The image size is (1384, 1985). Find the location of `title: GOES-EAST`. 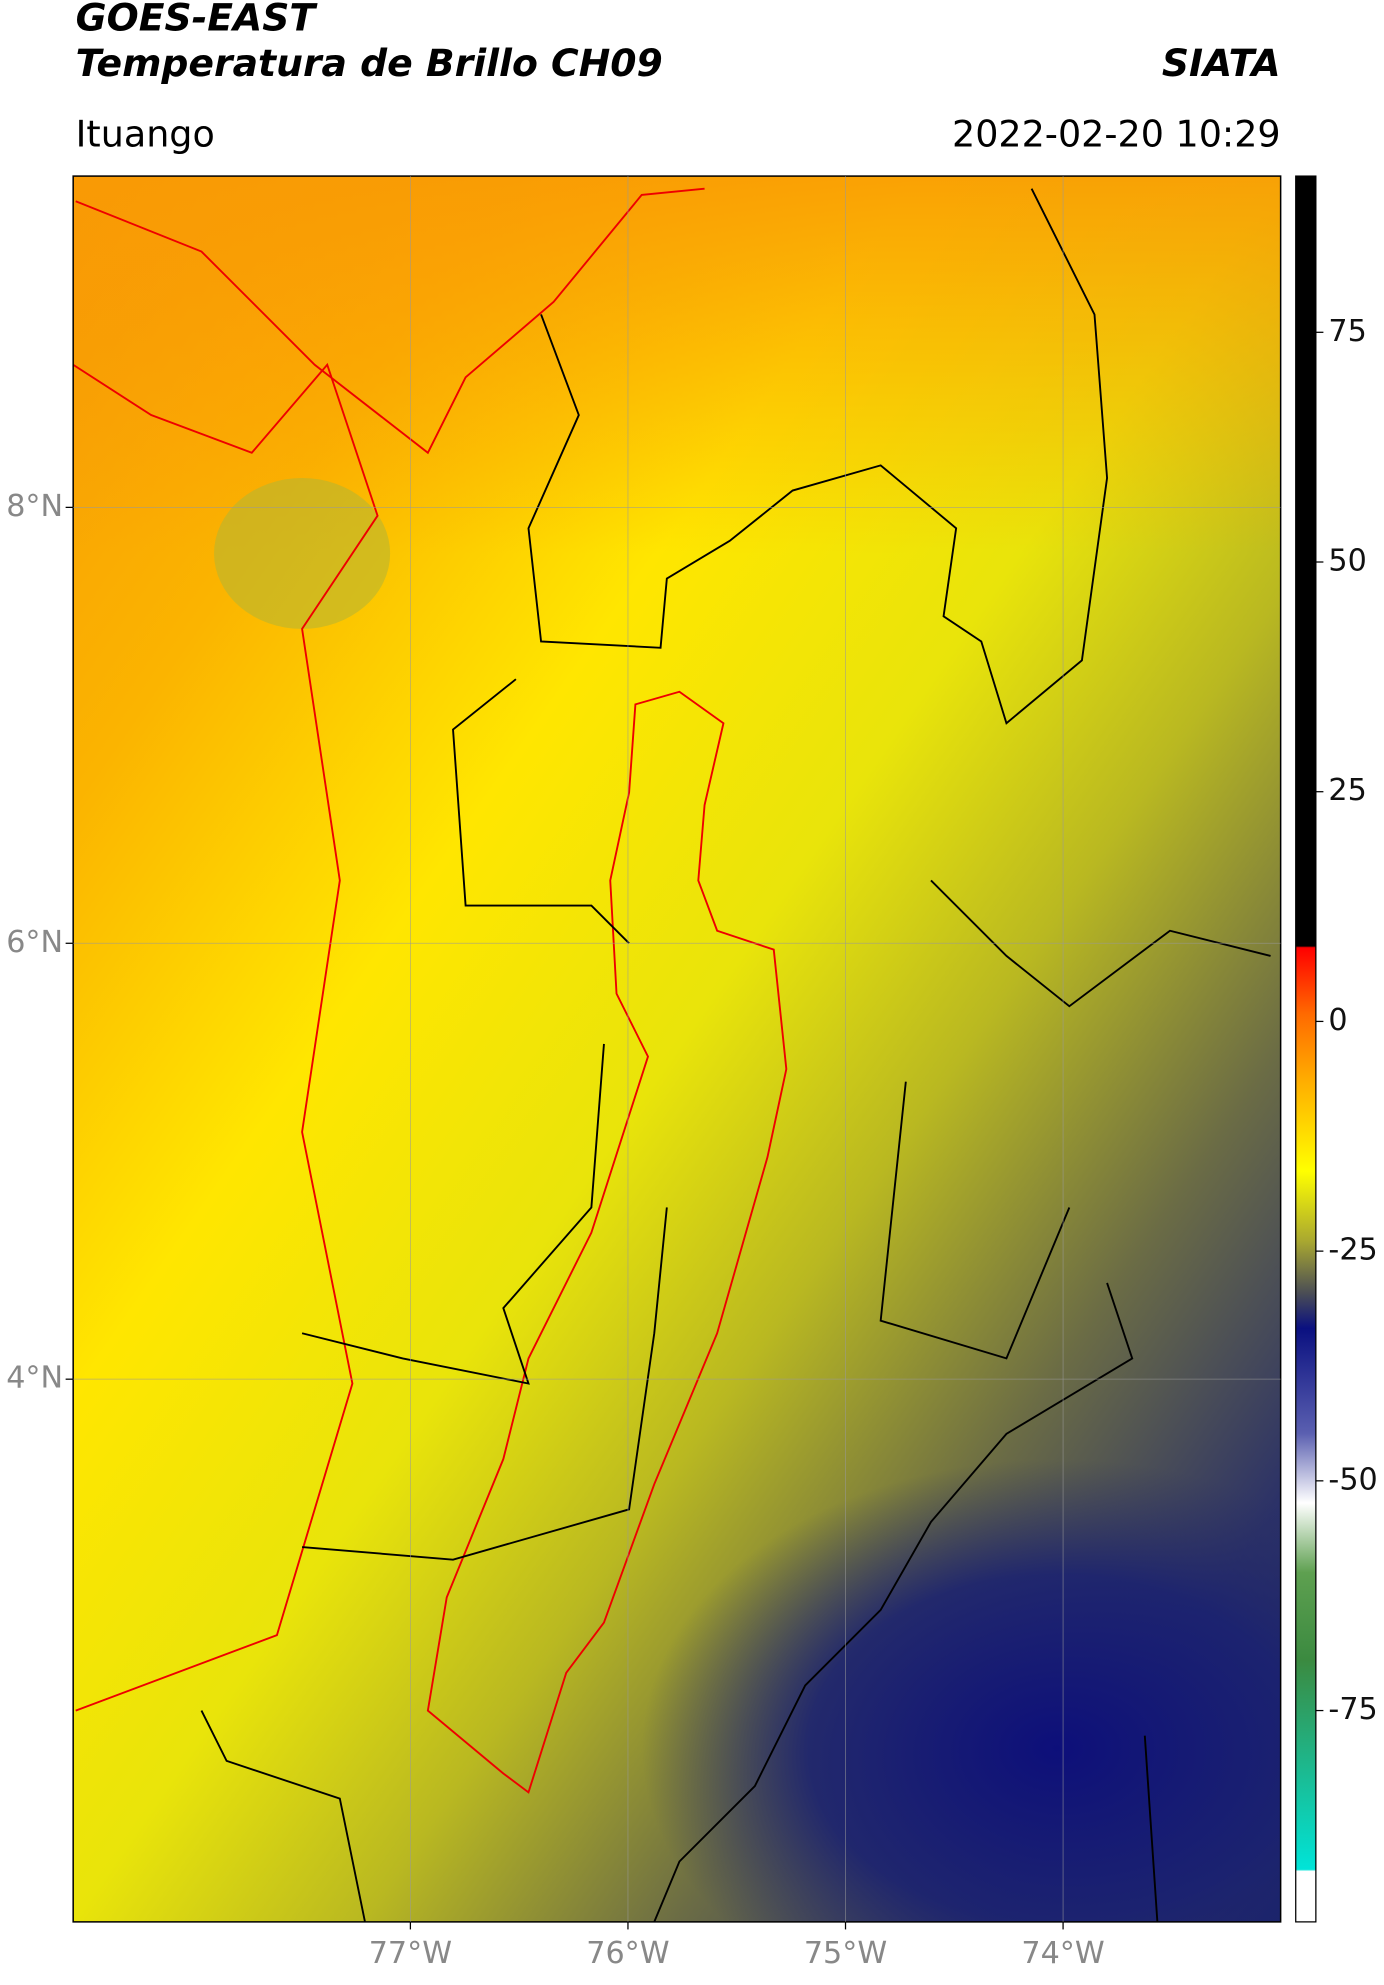

title: GOES-EAST is located at coordinates (197, 20).